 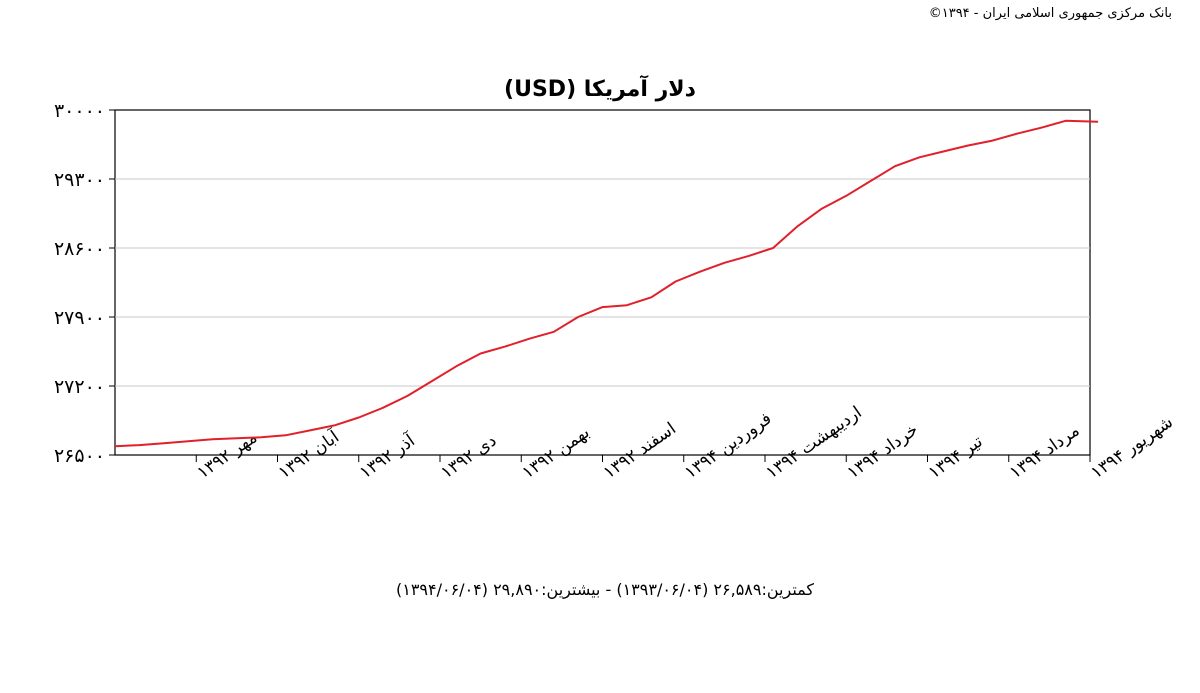 I want to click on x-tick-label: فروردین ۱۳۹۴, so click(x=728, y=446).